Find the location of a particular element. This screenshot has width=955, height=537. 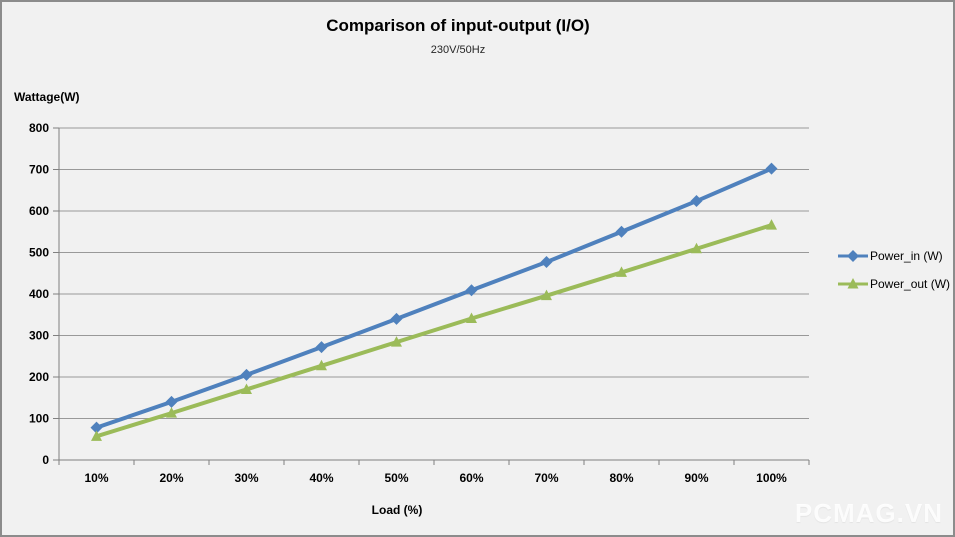

legend-label-power-out: Power_out (W) is located at coordinates (910, 284).